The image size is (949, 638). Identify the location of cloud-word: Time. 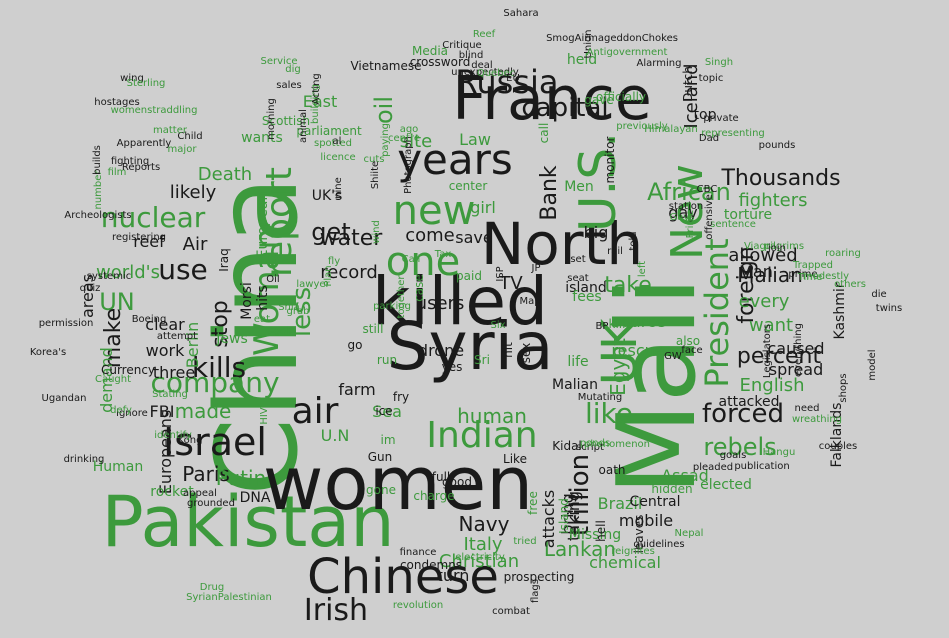
(810, 277).